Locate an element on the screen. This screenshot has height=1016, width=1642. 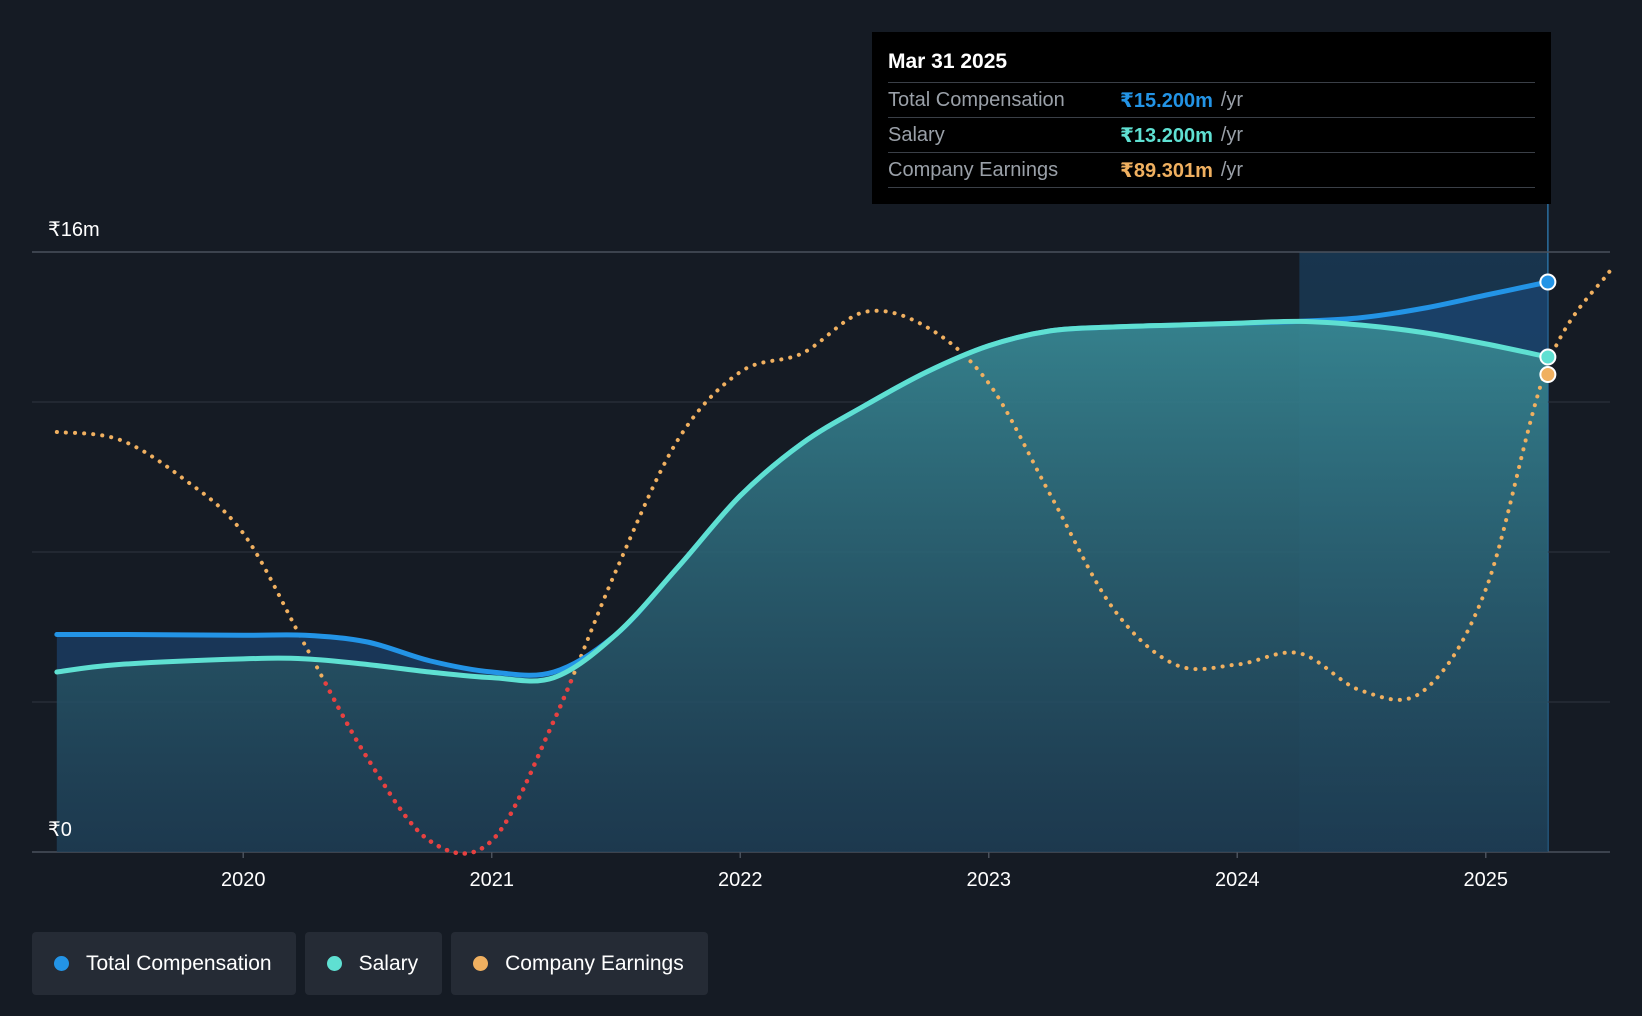
x-tick-label: 2024 is located at coordinates (1237, 880).